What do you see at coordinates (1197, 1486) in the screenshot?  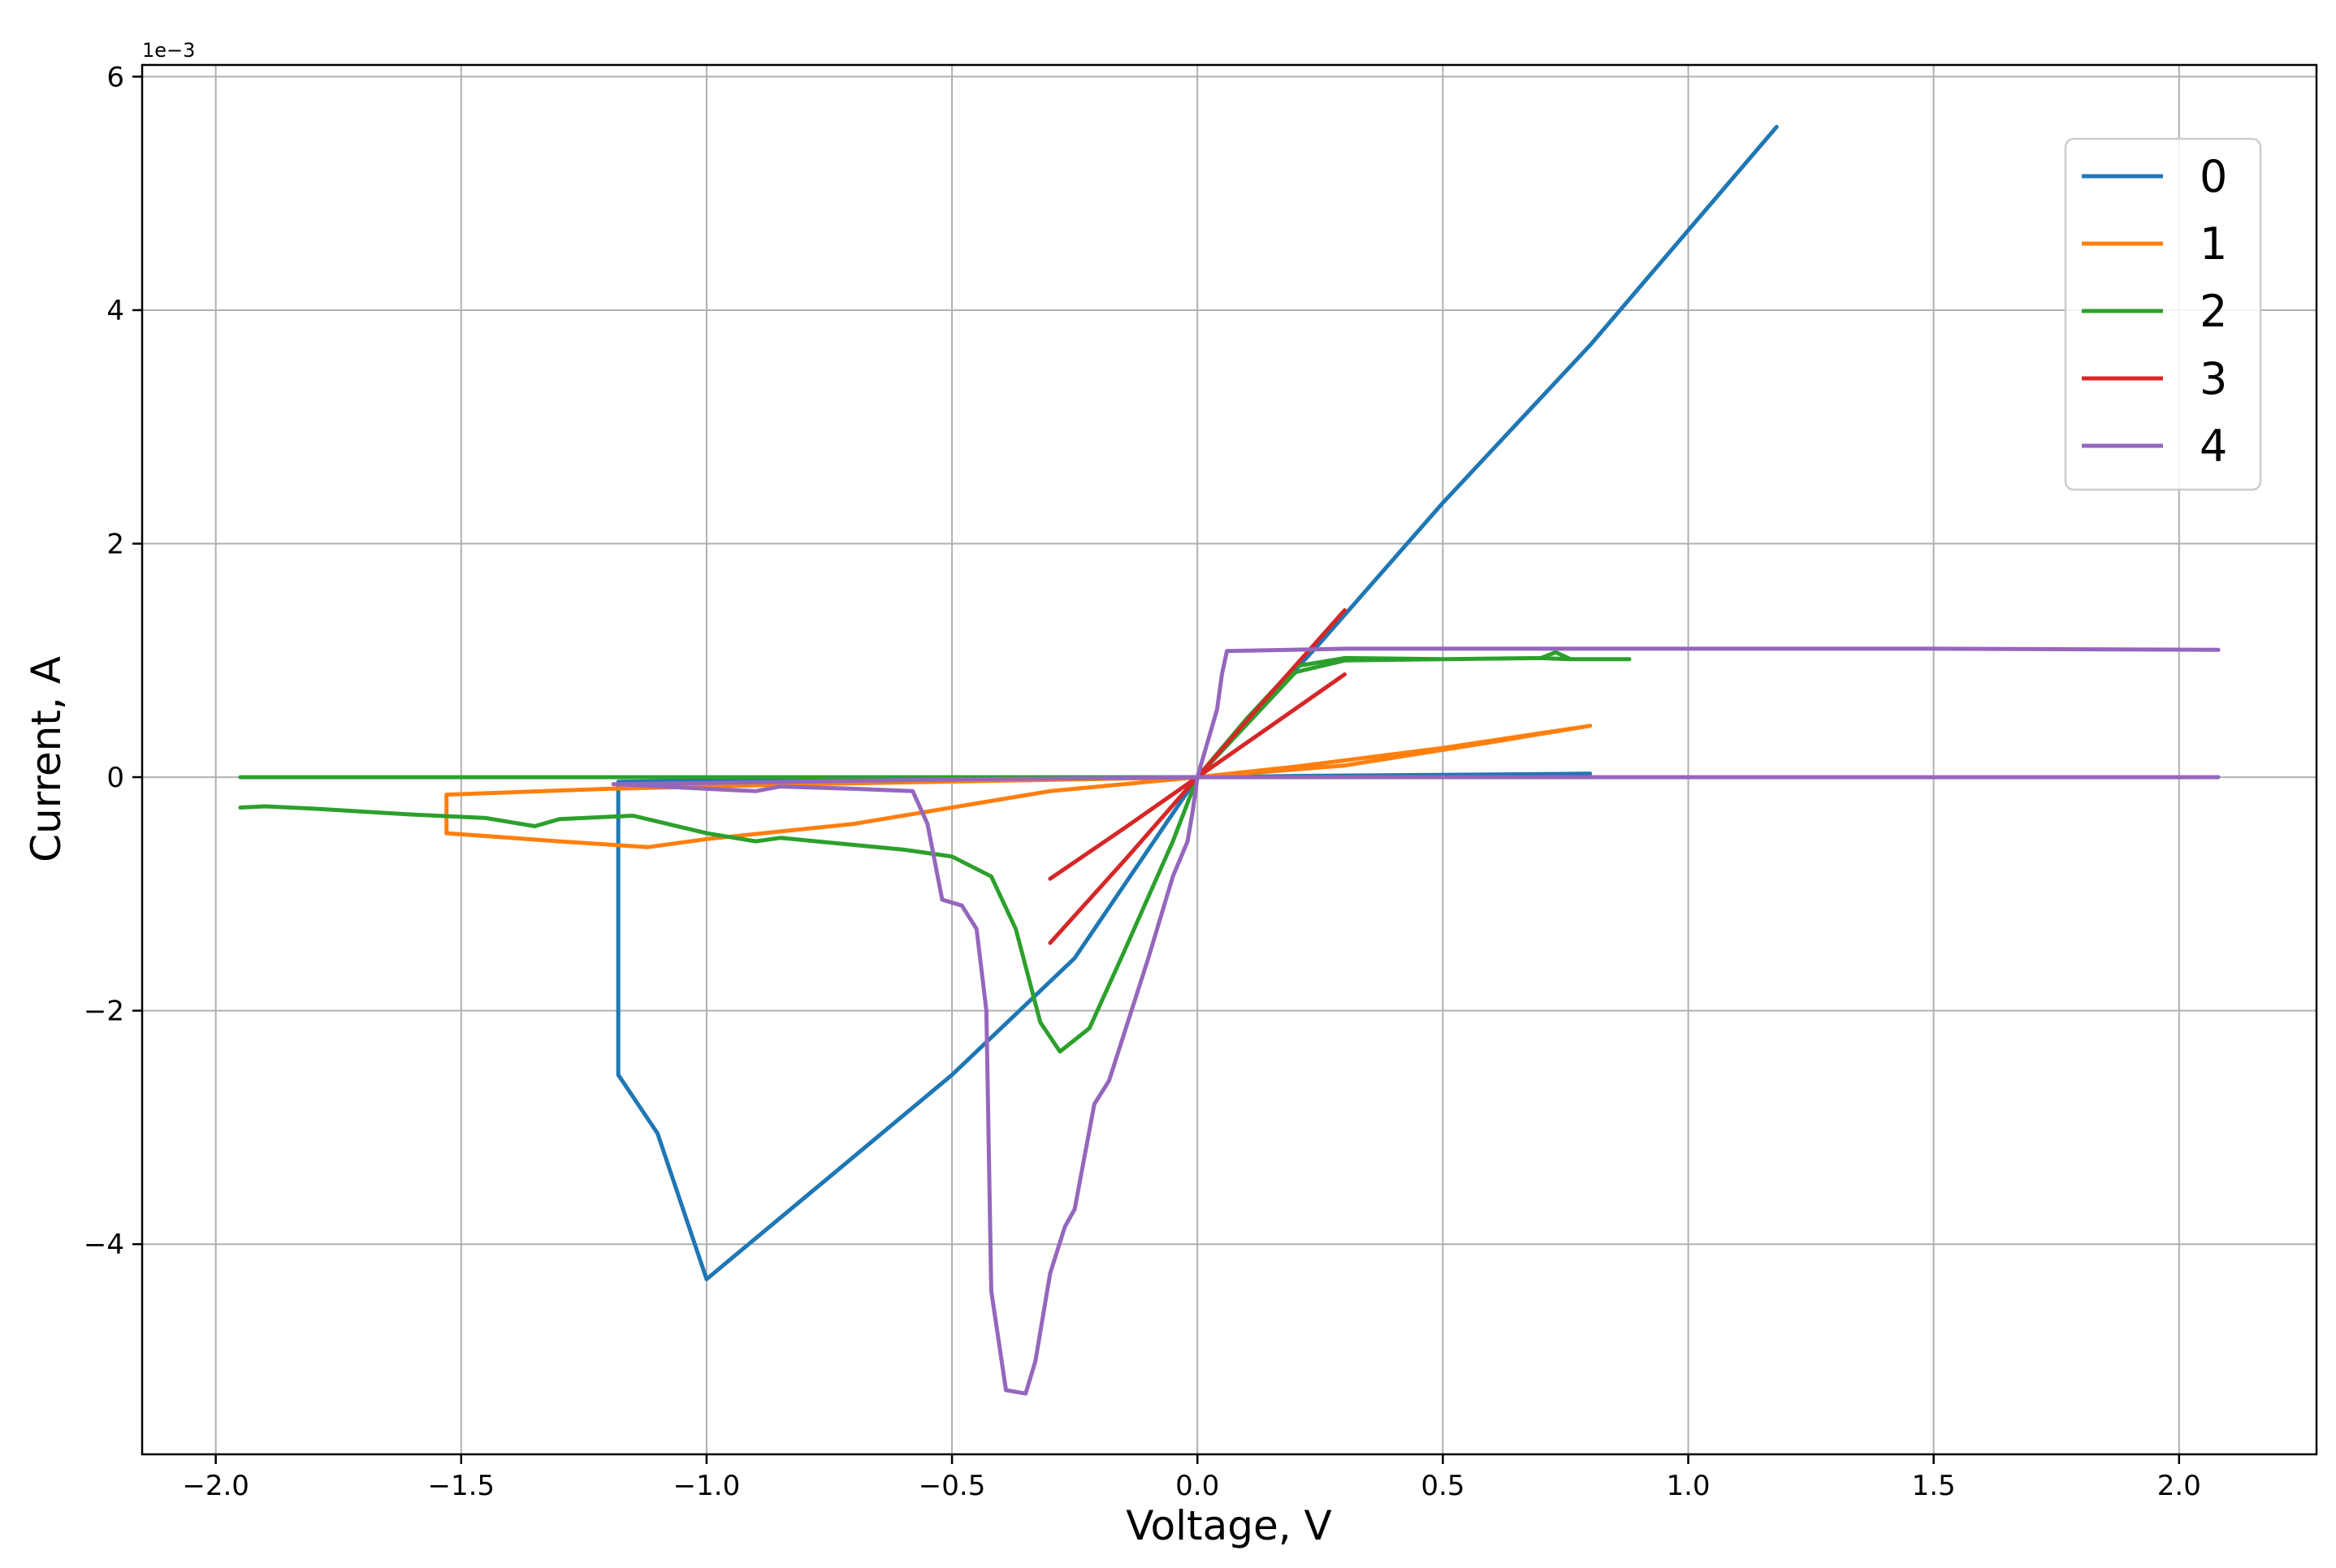 I see `x-tick-label: 0.0` at bounding box center [1197, 1486].